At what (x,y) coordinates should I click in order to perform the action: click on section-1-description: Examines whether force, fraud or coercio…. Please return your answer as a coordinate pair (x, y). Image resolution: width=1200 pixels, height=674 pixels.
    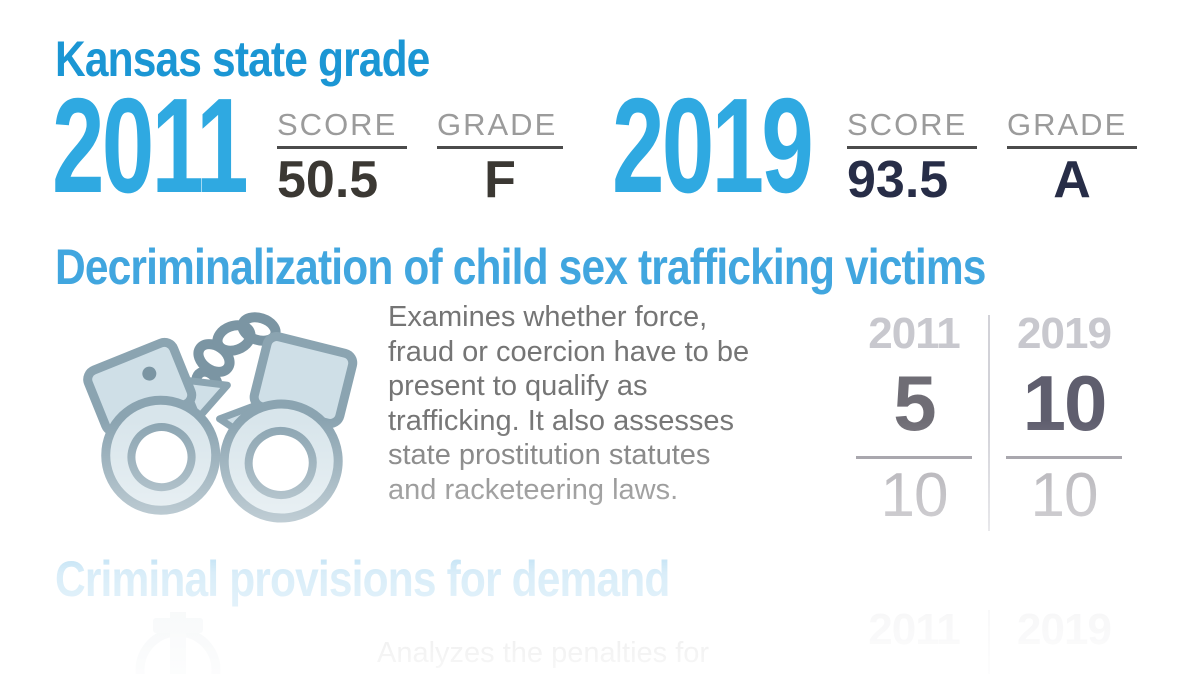
    Looking at the image, I should click on (598, 403).